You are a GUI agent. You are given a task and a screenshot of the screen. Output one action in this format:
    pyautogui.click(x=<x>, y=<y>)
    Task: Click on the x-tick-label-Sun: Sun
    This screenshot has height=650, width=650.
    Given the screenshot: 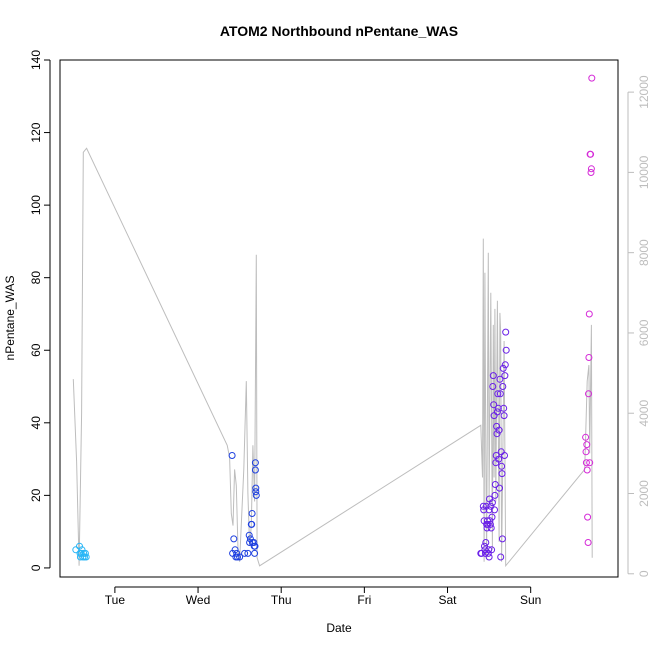 What is the action you would take?
    pyautogui.click(x=530, y=600)
    